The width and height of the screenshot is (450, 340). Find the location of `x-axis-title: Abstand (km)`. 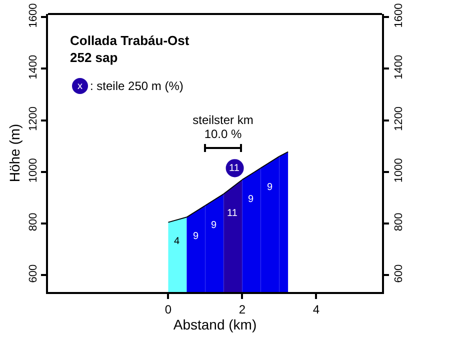

x-axis-title: Abstand (km) is located at coordinates (215, 324).